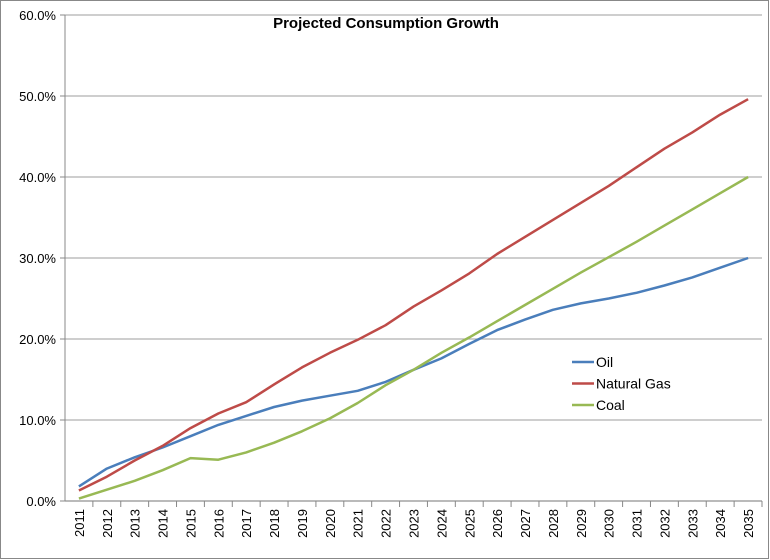 The width and height of the screenshot is (770, 560). What do you see at coordinates (414, 523) in the screenshot?
I see `x-tick-label: 2023` at bounding box center [414, 523].